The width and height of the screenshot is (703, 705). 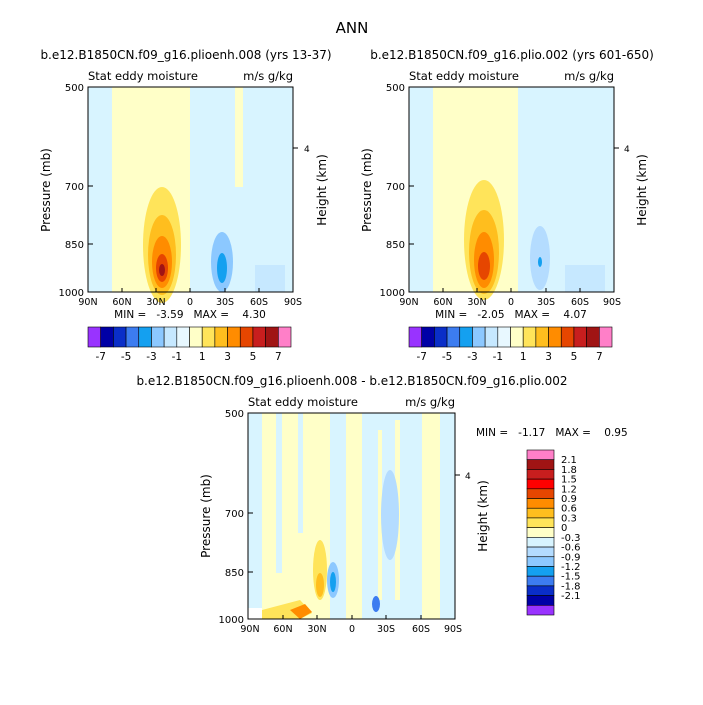 What do you see at coordinates (569, 480) in the screenshot?
I see `colorbar-diff-label-2: 1.5` at bounding box center [569, 480].